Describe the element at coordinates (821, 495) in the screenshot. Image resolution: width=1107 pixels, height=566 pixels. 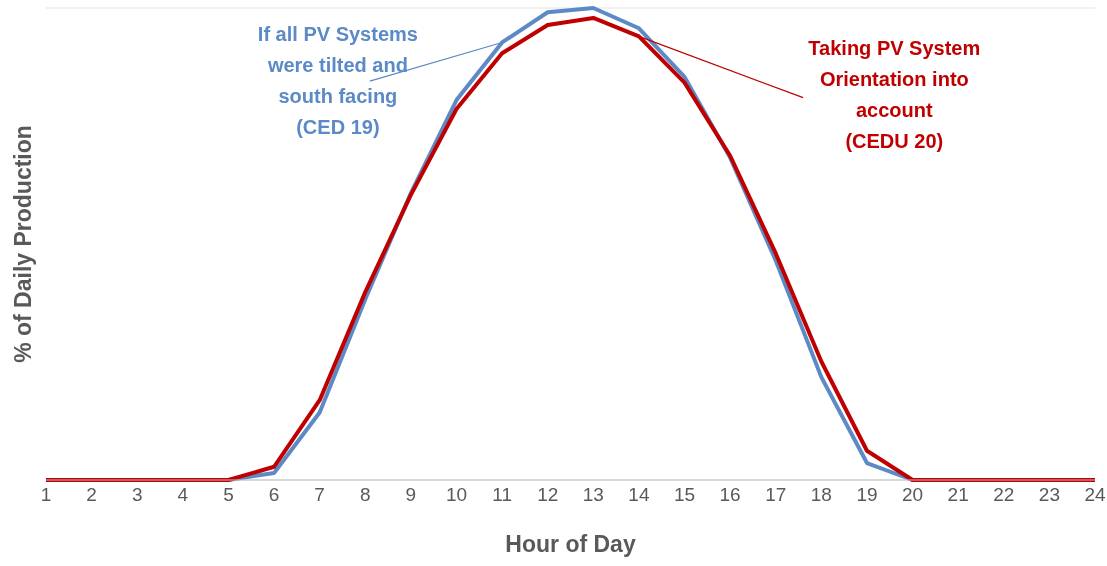
I see `x-tick-label: 18` at that location.